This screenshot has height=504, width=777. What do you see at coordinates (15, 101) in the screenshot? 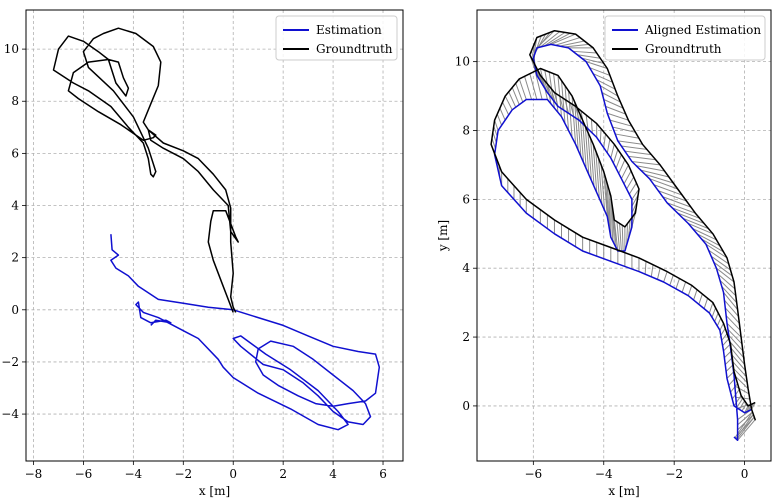
I see `y-tick-label: 8` at bounding box center [15, 101].